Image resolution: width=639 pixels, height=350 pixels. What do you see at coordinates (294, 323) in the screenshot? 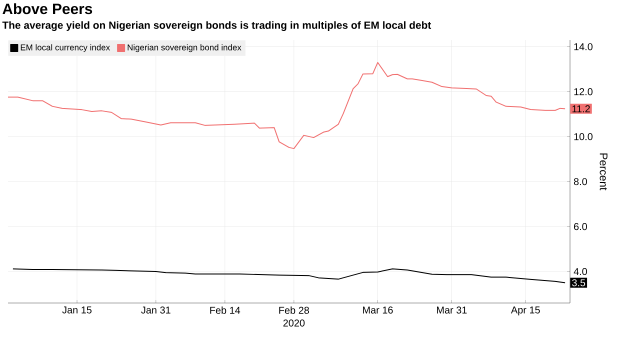
I see `x-axis-title: 2020` at bounding box center [294, 323].